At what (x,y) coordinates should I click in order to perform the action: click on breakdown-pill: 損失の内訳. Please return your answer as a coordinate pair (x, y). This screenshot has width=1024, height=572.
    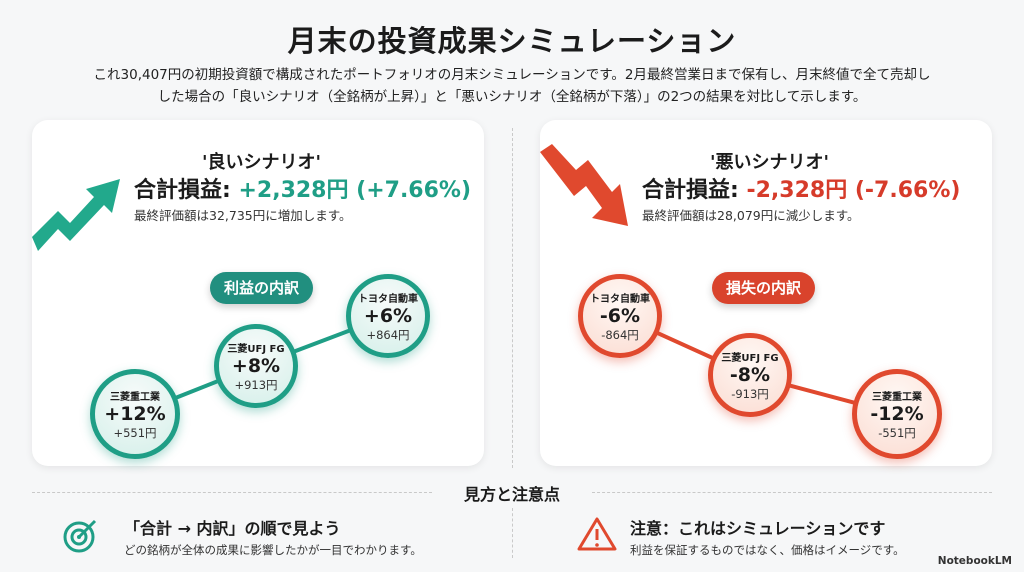
    Looking at the image, I should click on (764, 288).